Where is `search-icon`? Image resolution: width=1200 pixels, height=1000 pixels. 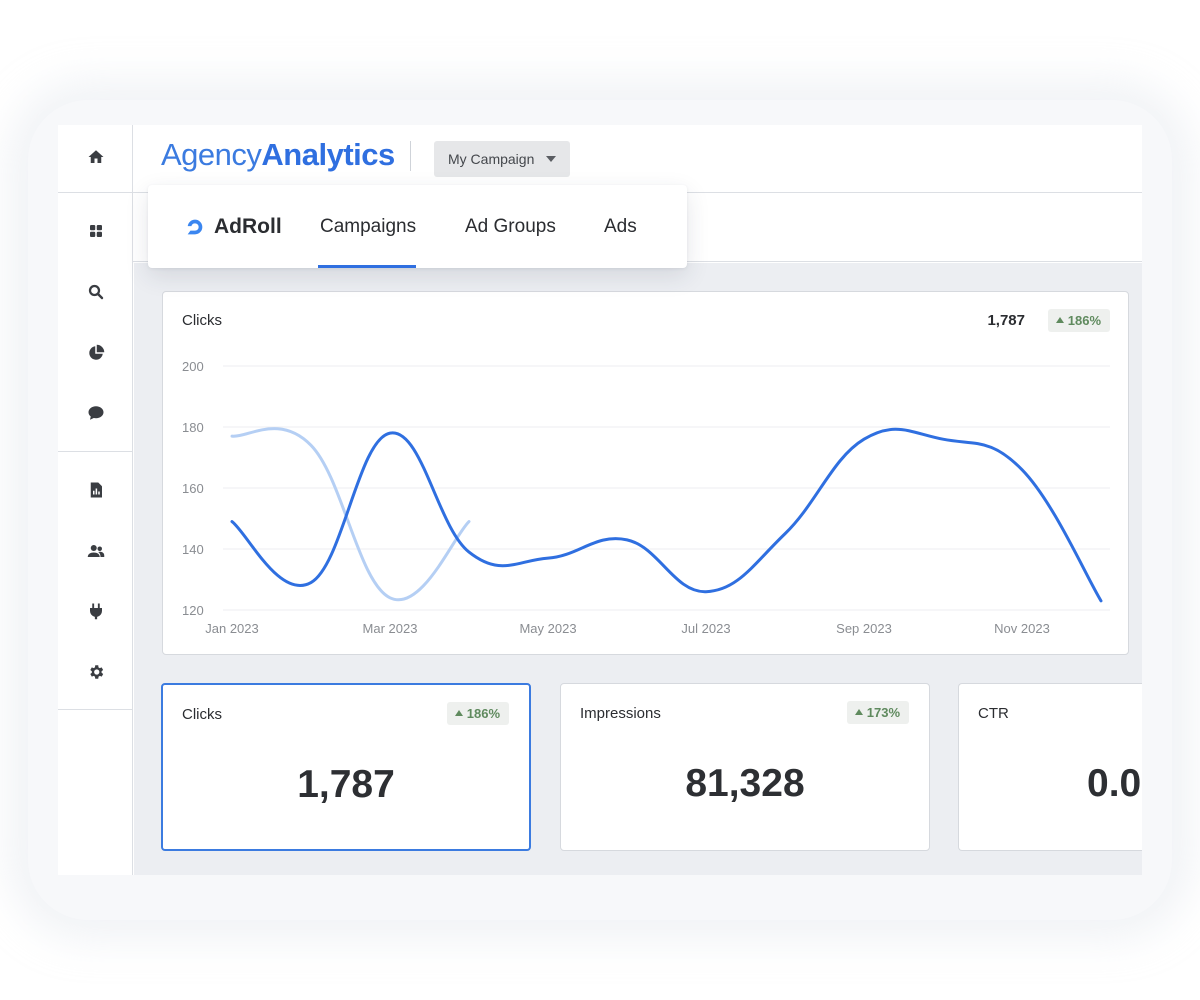 search-icon is located at coordinates (95, 292).